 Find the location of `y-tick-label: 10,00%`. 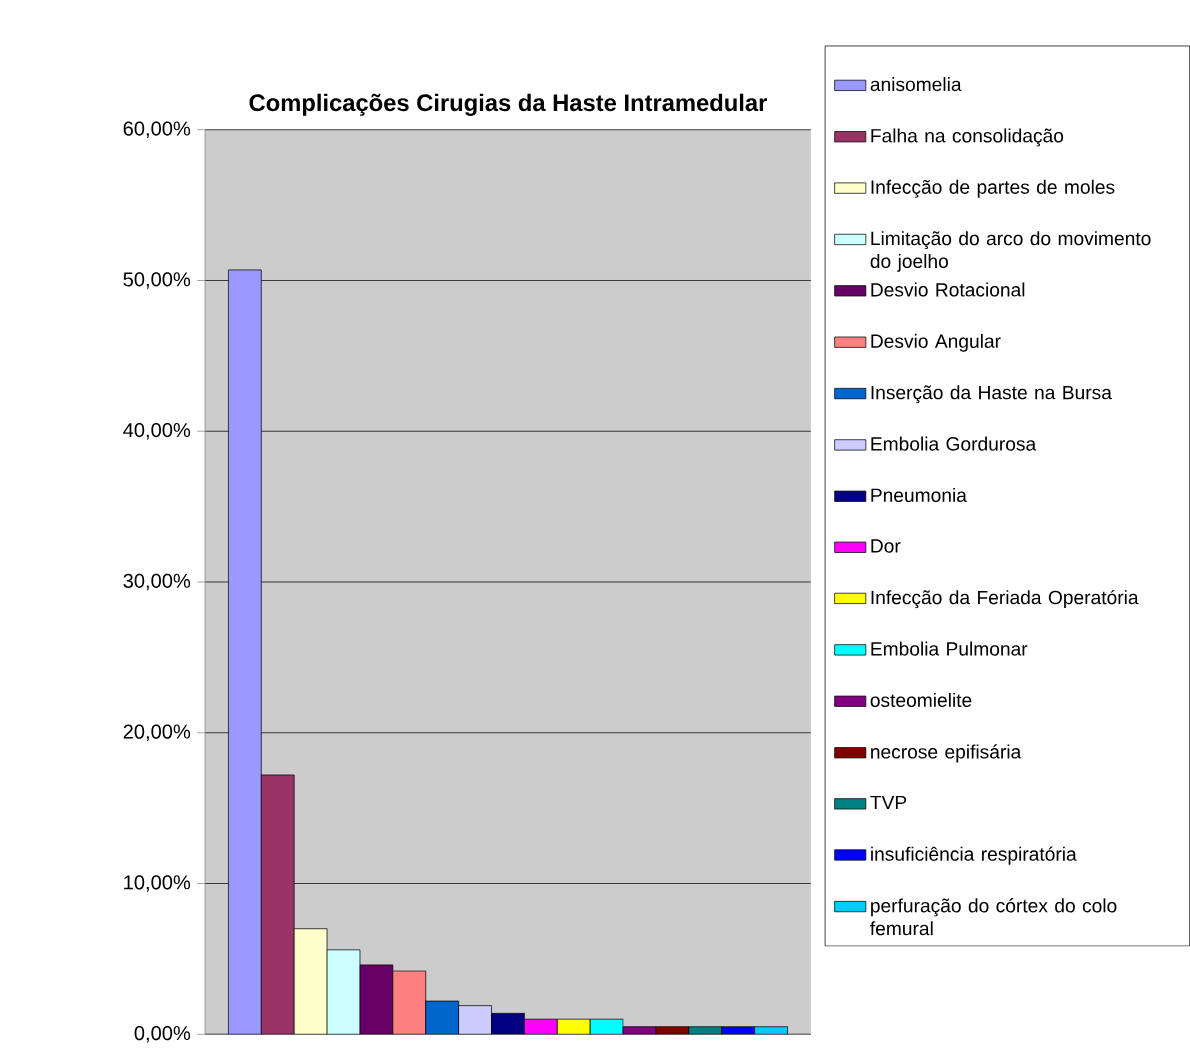

y-tick-label: 10,00% is located at coordinates (157, 883).